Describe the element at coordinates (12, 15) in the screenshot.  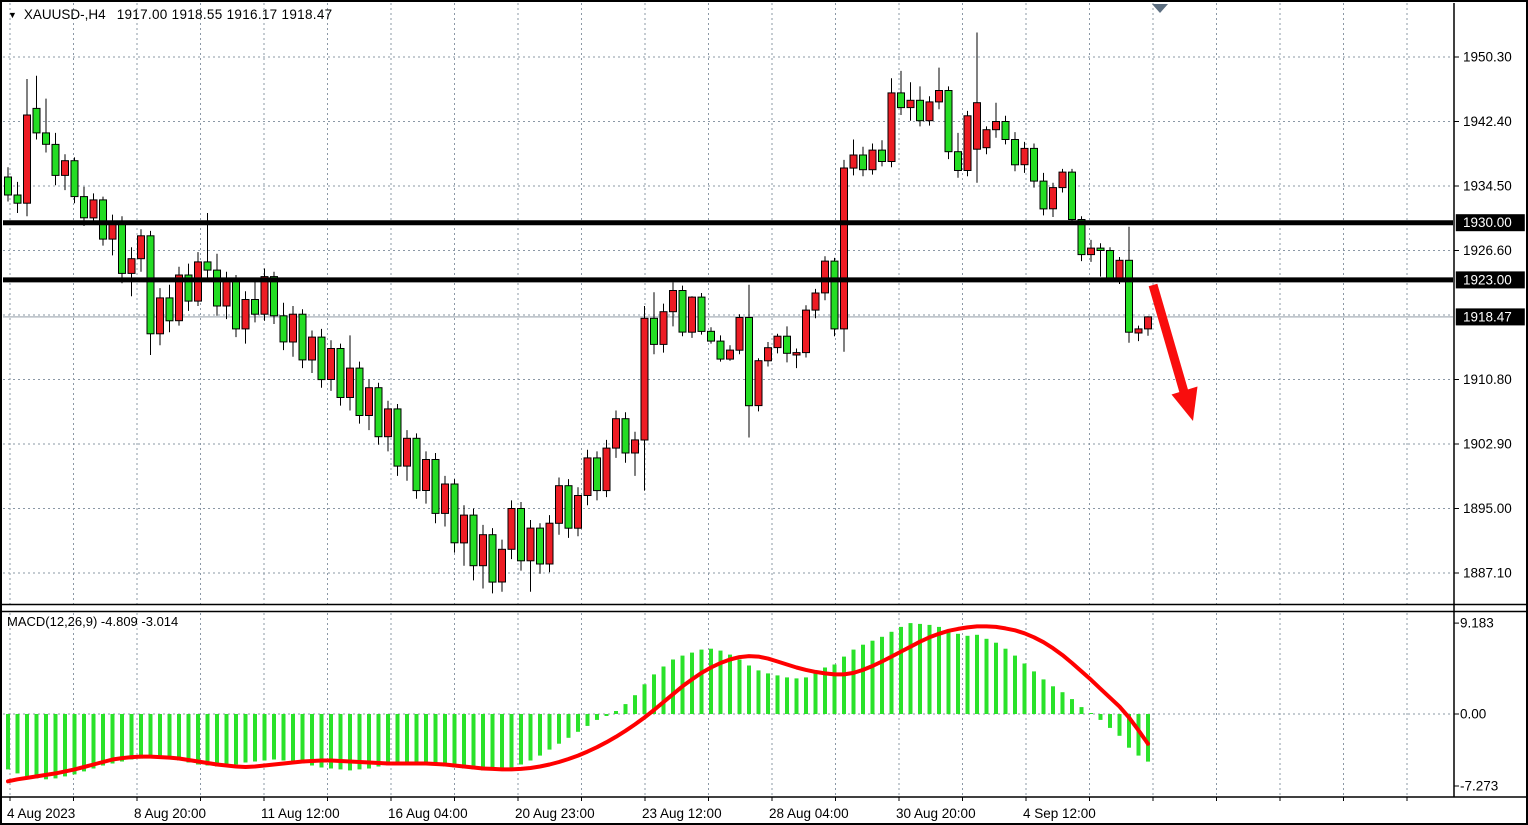
I see `symbol-dropdown-icon: ▼` at that location.